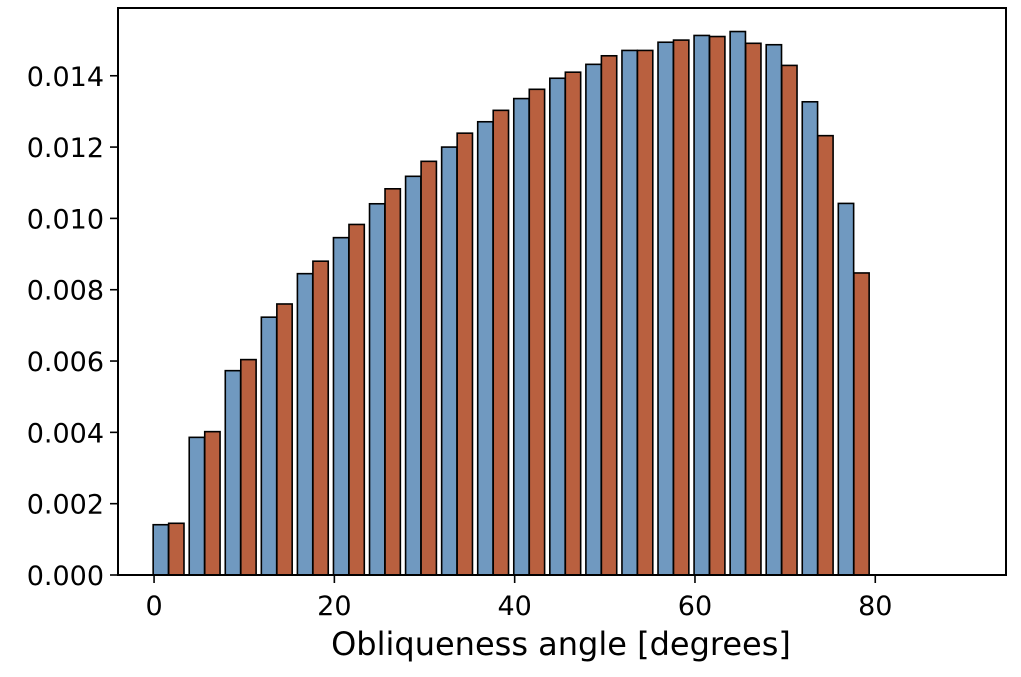 This screenshot has height=677, width=1021. I want to click on y-tick-label: 0.002, so click(65, 505).